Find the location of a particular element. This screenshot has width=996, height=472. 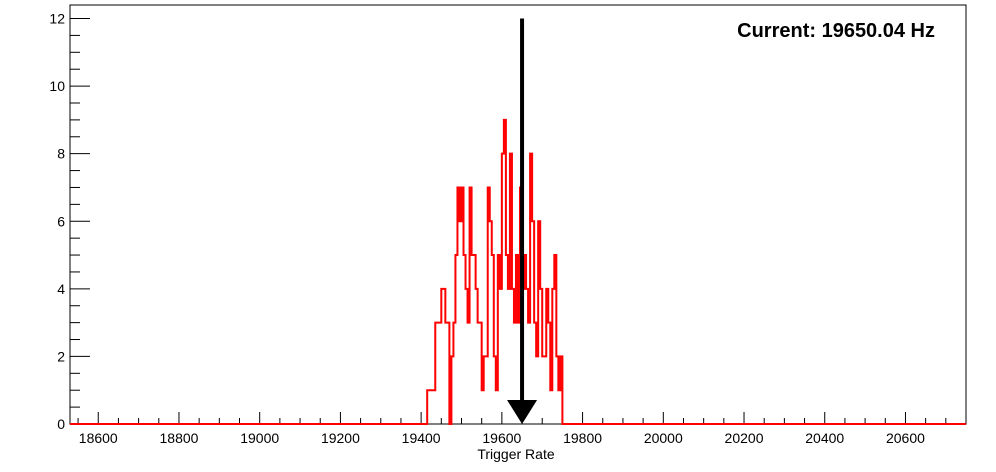

x-axis-title: Trigger Rate is located at coordinates (516, 454).